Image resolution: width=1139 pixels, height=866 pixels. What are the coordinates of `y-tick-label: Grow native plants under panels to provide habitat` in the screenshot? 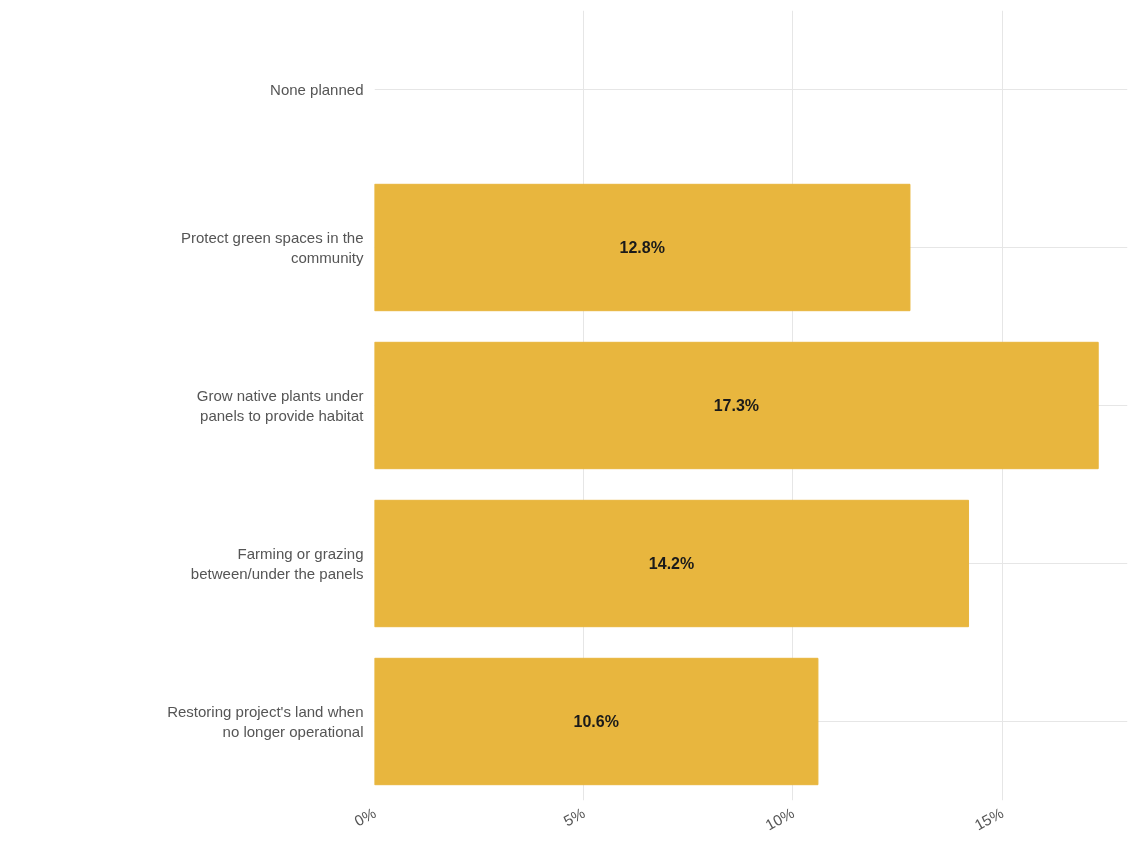 It's located at (280, 405).